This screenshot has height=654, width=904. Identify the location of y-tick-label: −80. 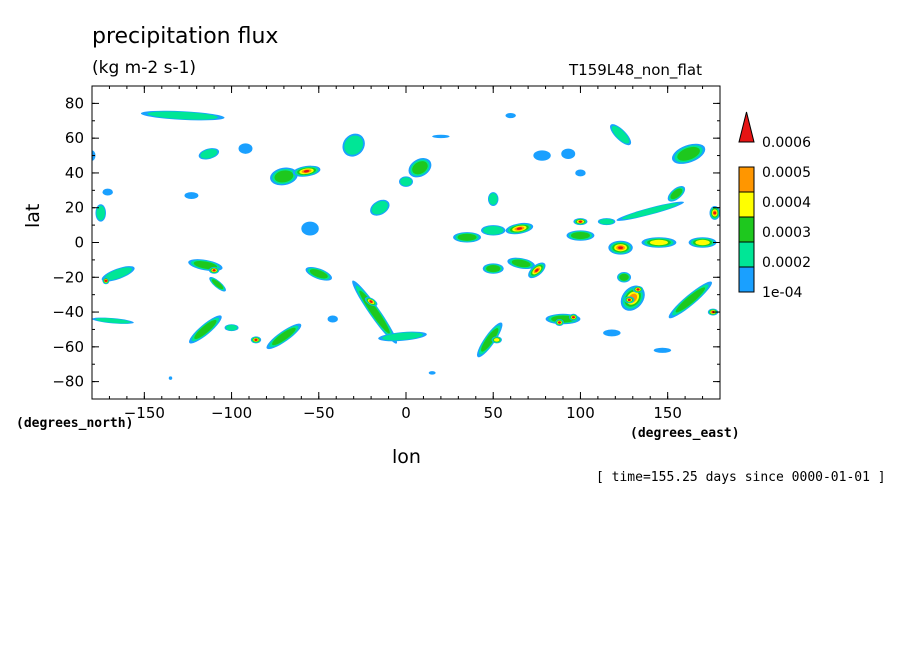
(68, 382).